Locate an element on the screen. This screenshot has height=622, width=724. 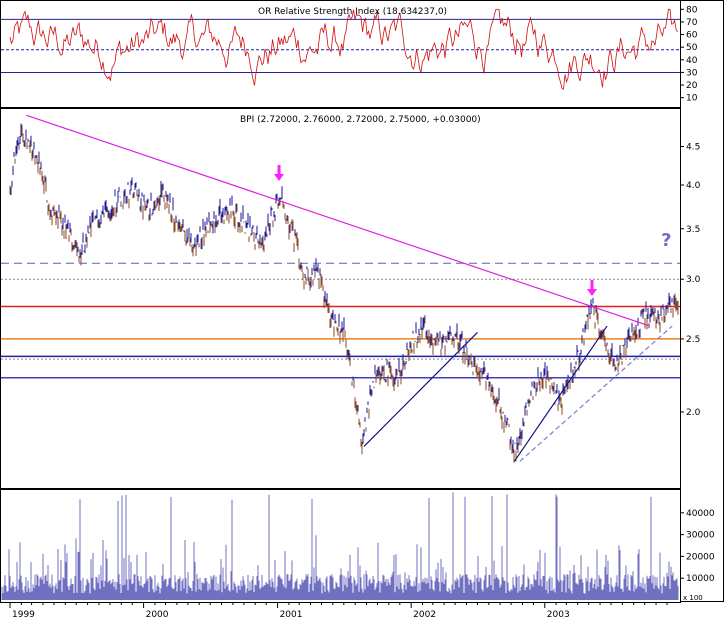
rsi-tick-label: 10 is located at coordinates (692, 99).